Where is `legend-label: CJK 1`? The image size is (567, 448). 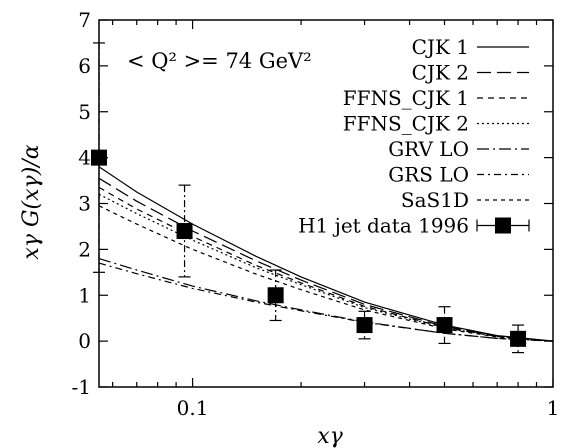 legend-label: CJK 1 is located at coordinates (440, 47).